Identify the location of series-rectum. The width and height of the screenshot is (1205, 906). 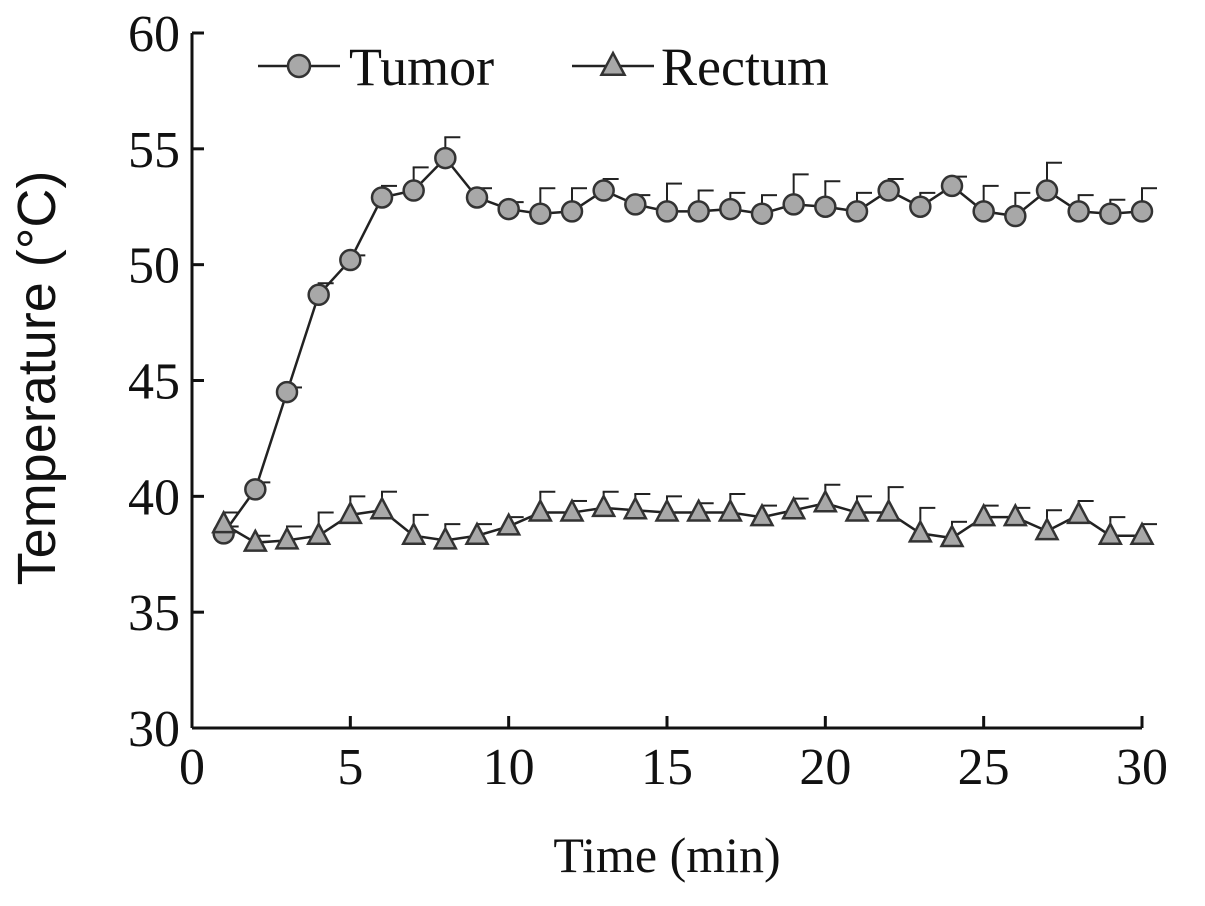
(684, 517).